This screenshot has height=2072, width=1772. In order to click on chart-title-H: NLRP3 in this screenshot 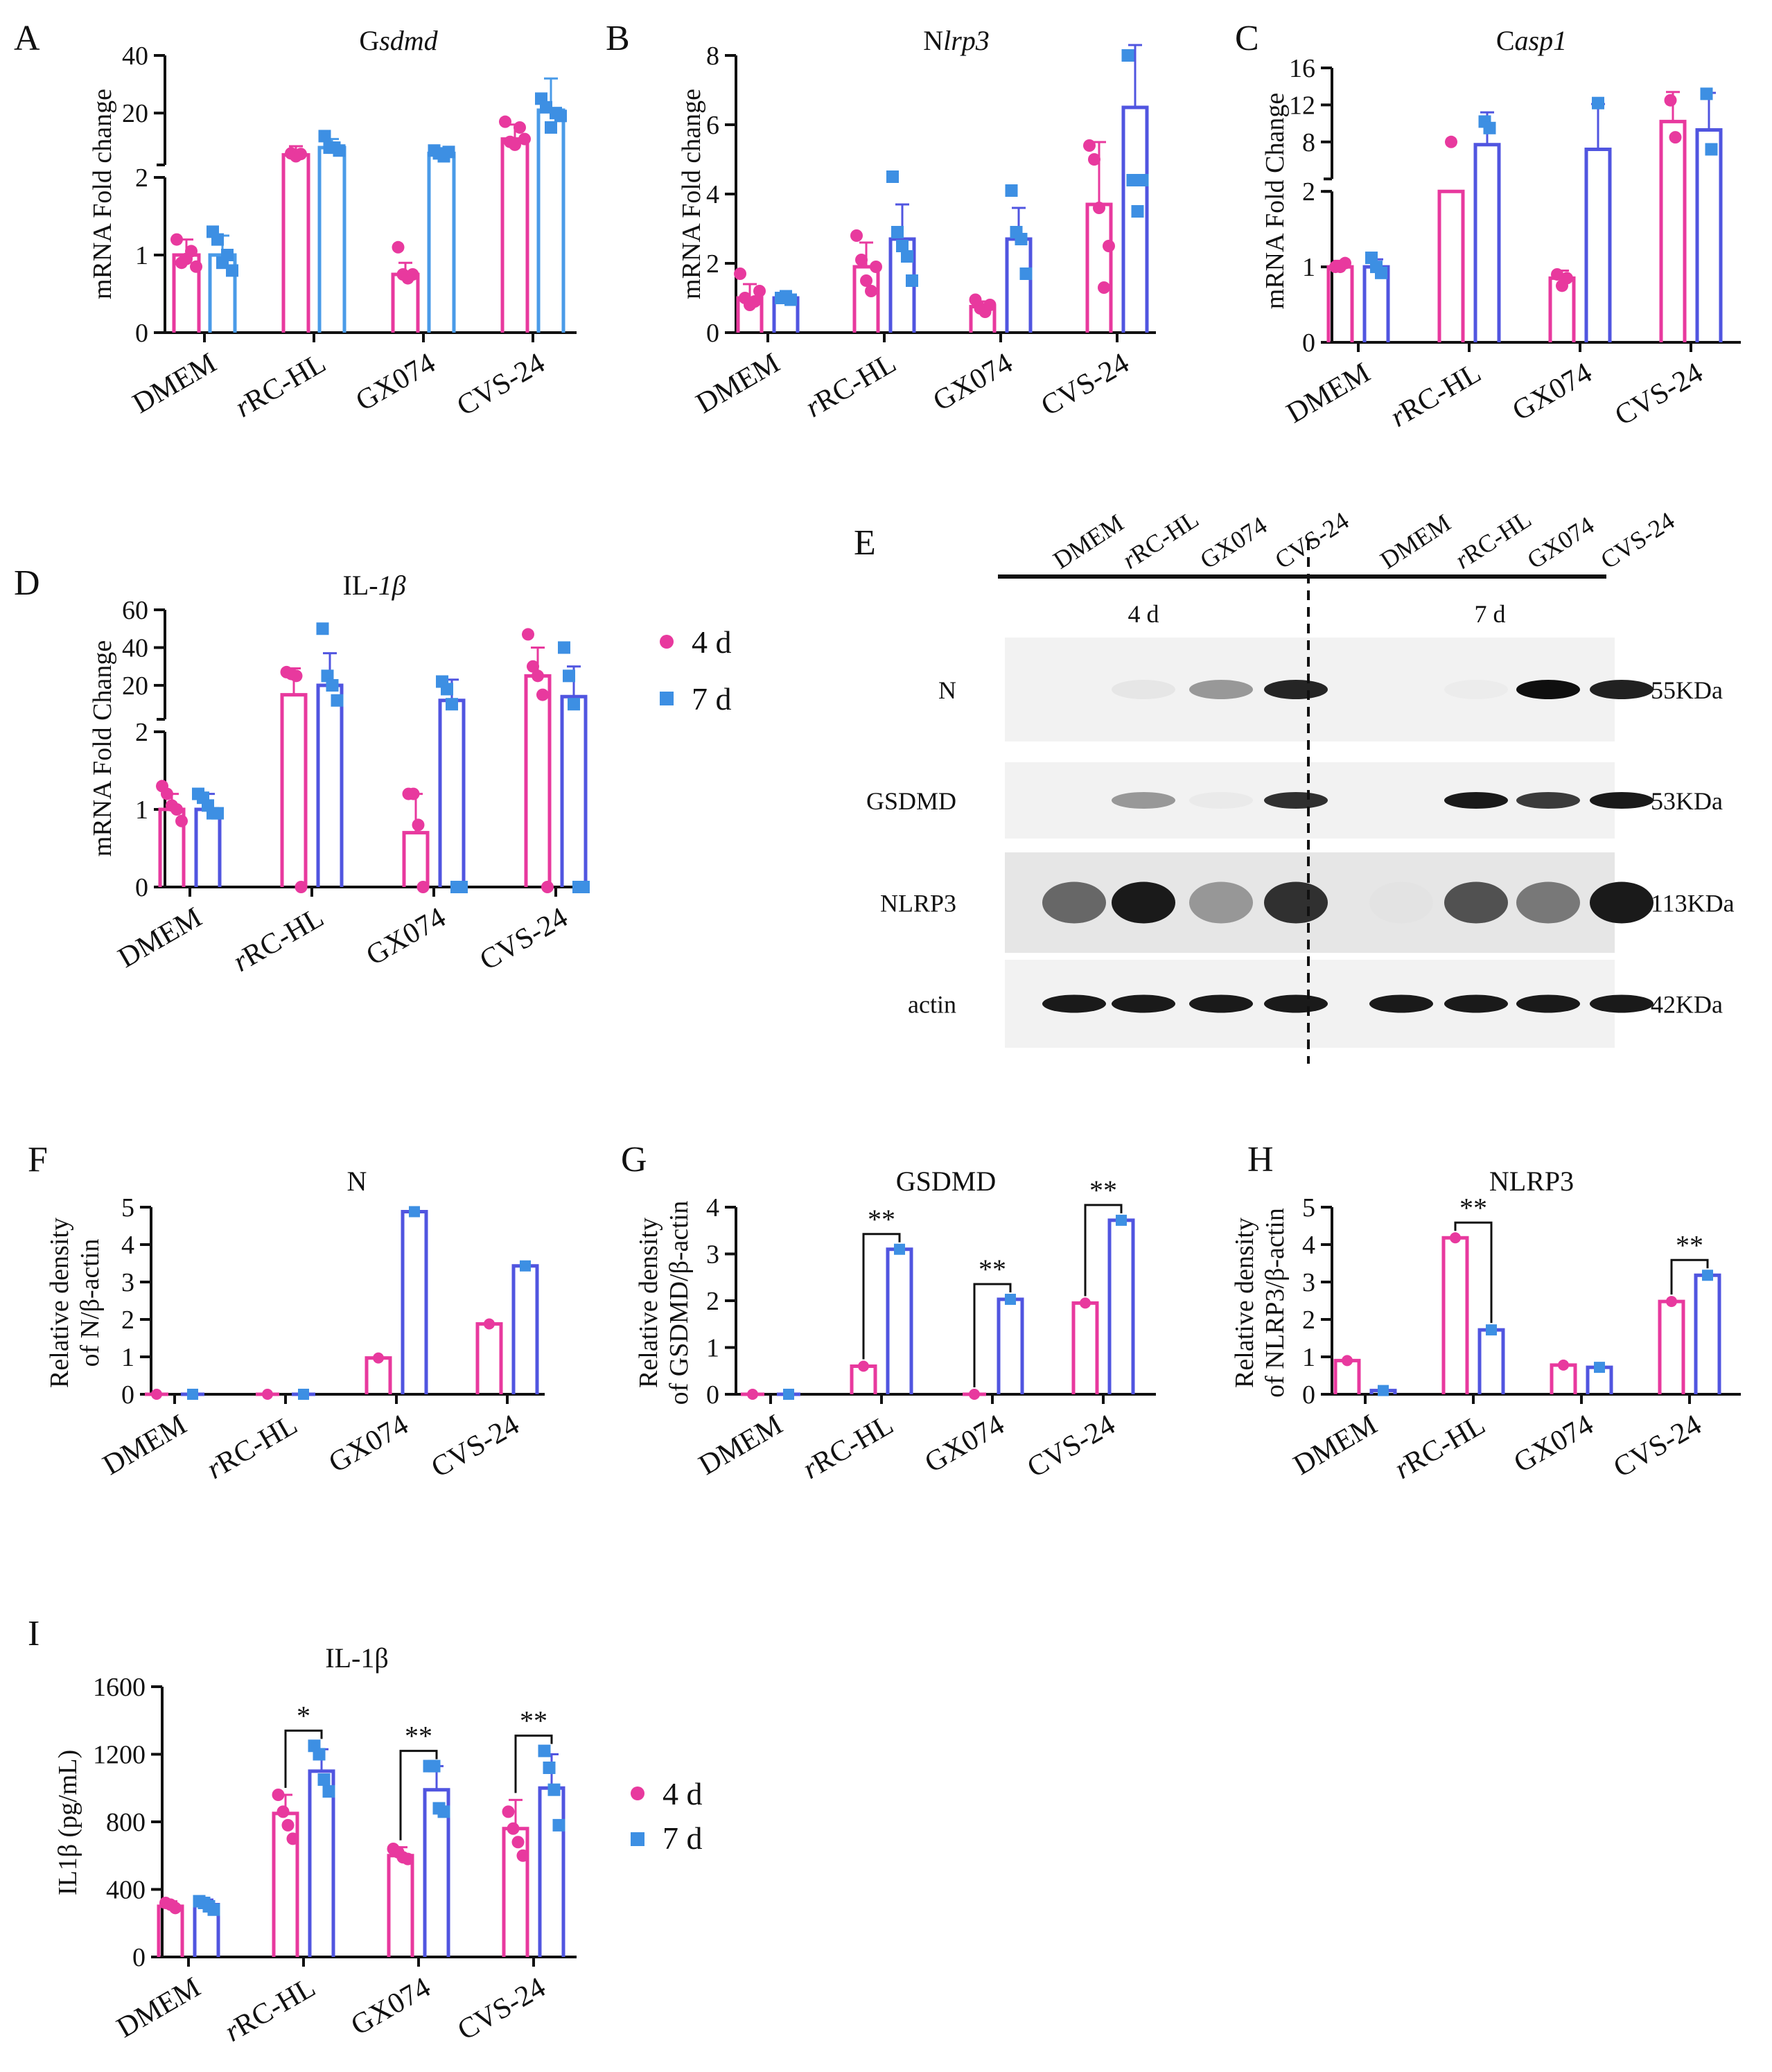, I will do `click(1531, 1181)`.